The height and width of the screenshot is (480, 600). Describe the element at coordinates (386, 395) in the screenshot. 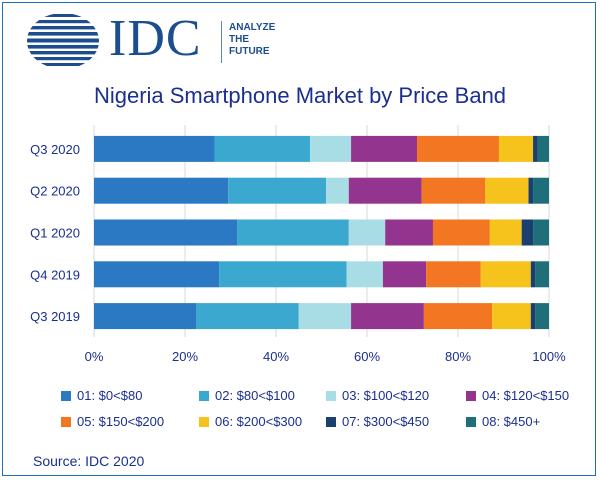

I see `legend-label: 03: $100<$120` at that location.